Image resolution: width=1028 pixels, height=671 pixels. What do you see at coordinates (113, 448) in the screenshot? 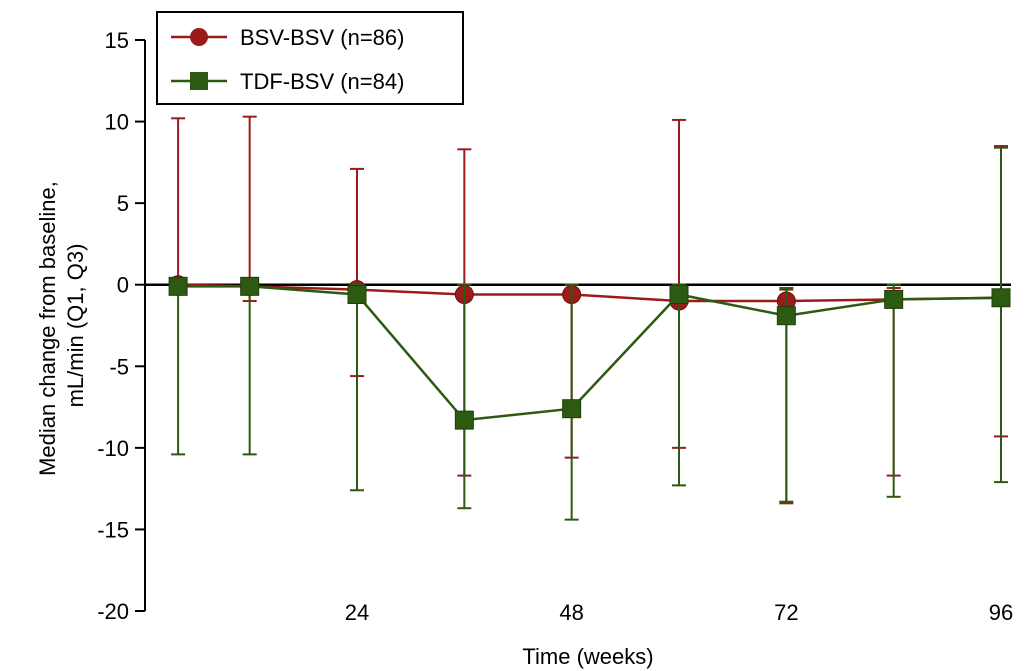
I see `y-tick-label: -10` at bounding box center [113, 448].